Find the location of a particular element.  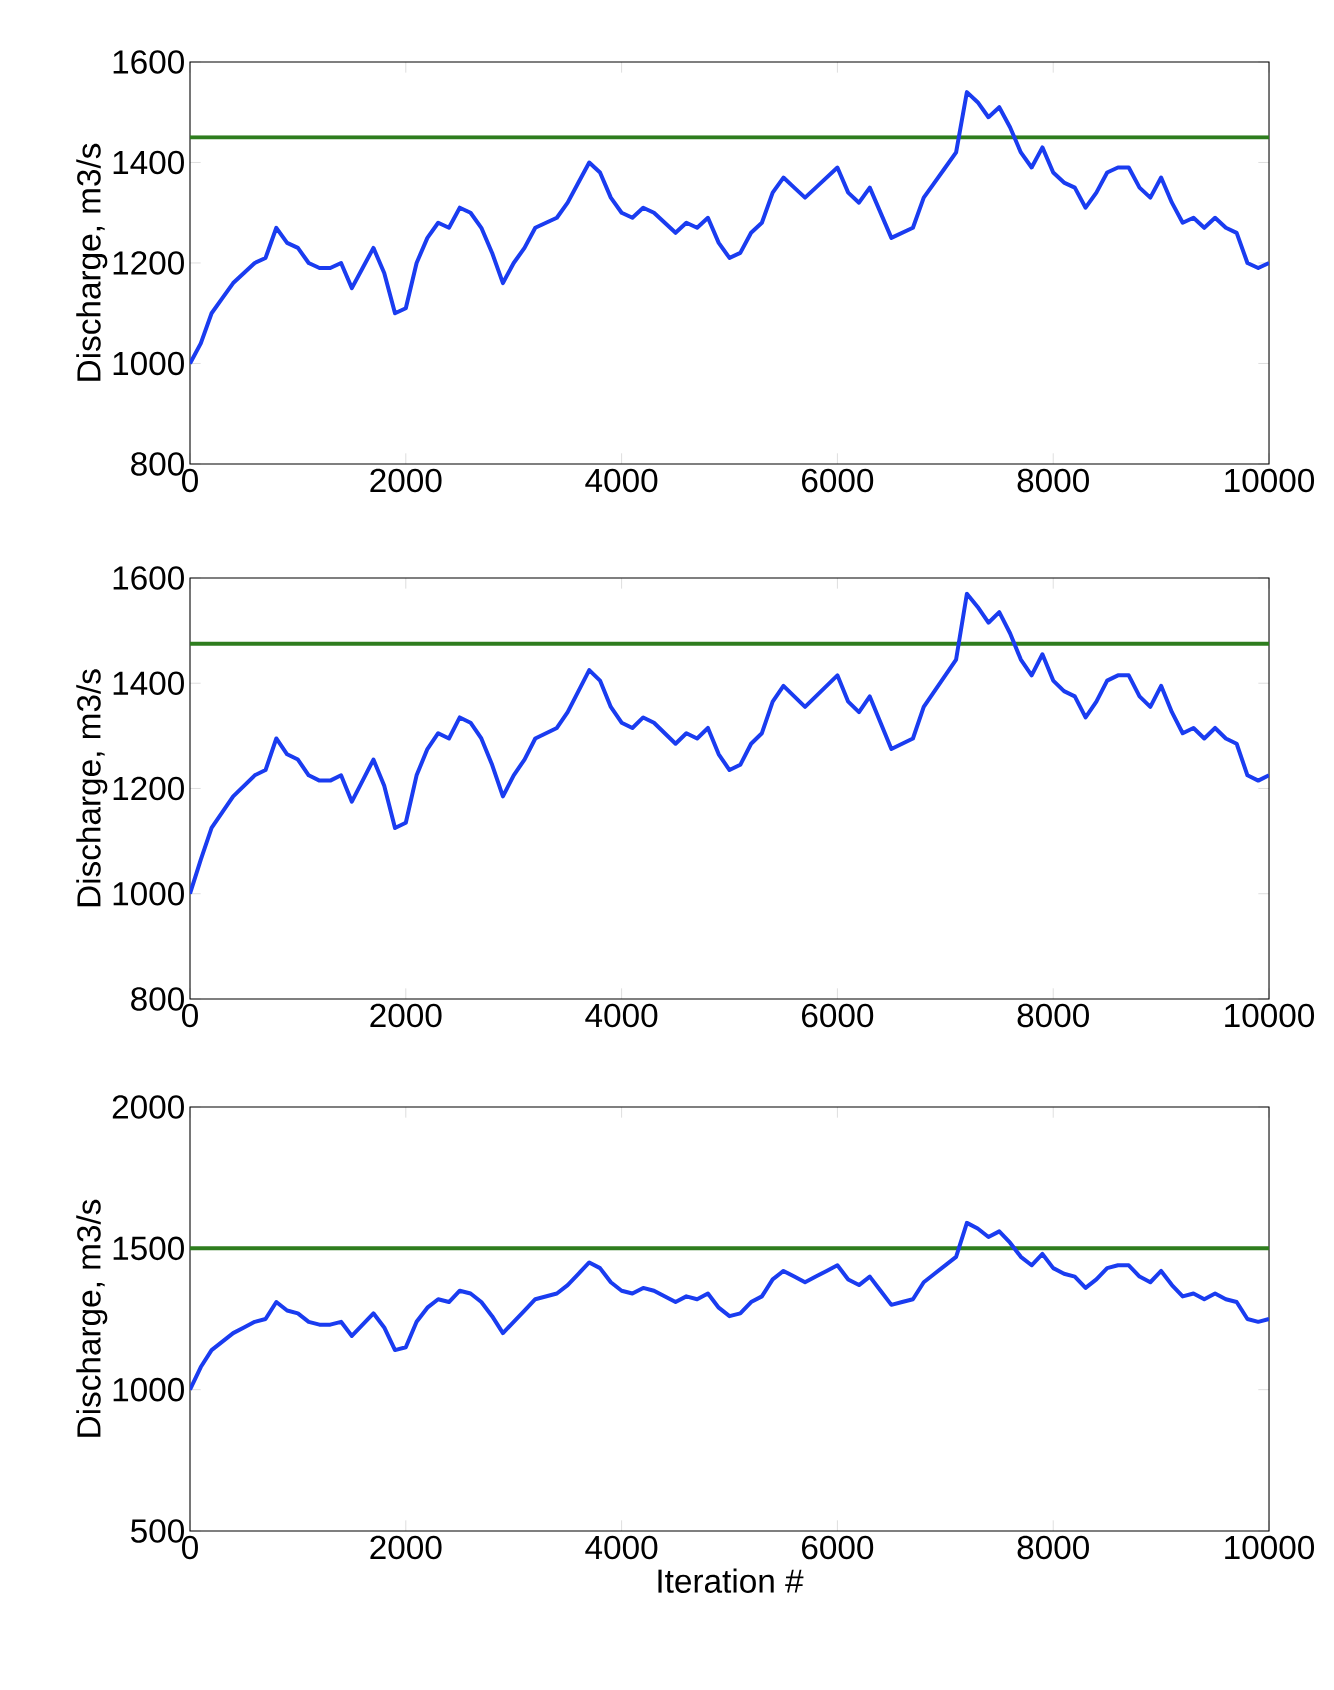

y-tick-label: 500 is located at coordinates (157, 1531).